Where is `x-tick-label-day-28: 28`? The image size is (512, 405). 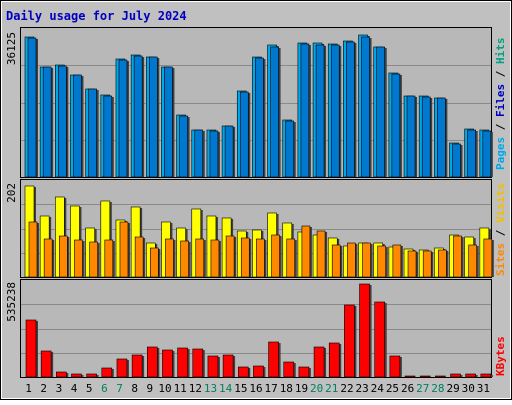 x-tick-label-day-28: 28 is located at coordinates (437, 388).